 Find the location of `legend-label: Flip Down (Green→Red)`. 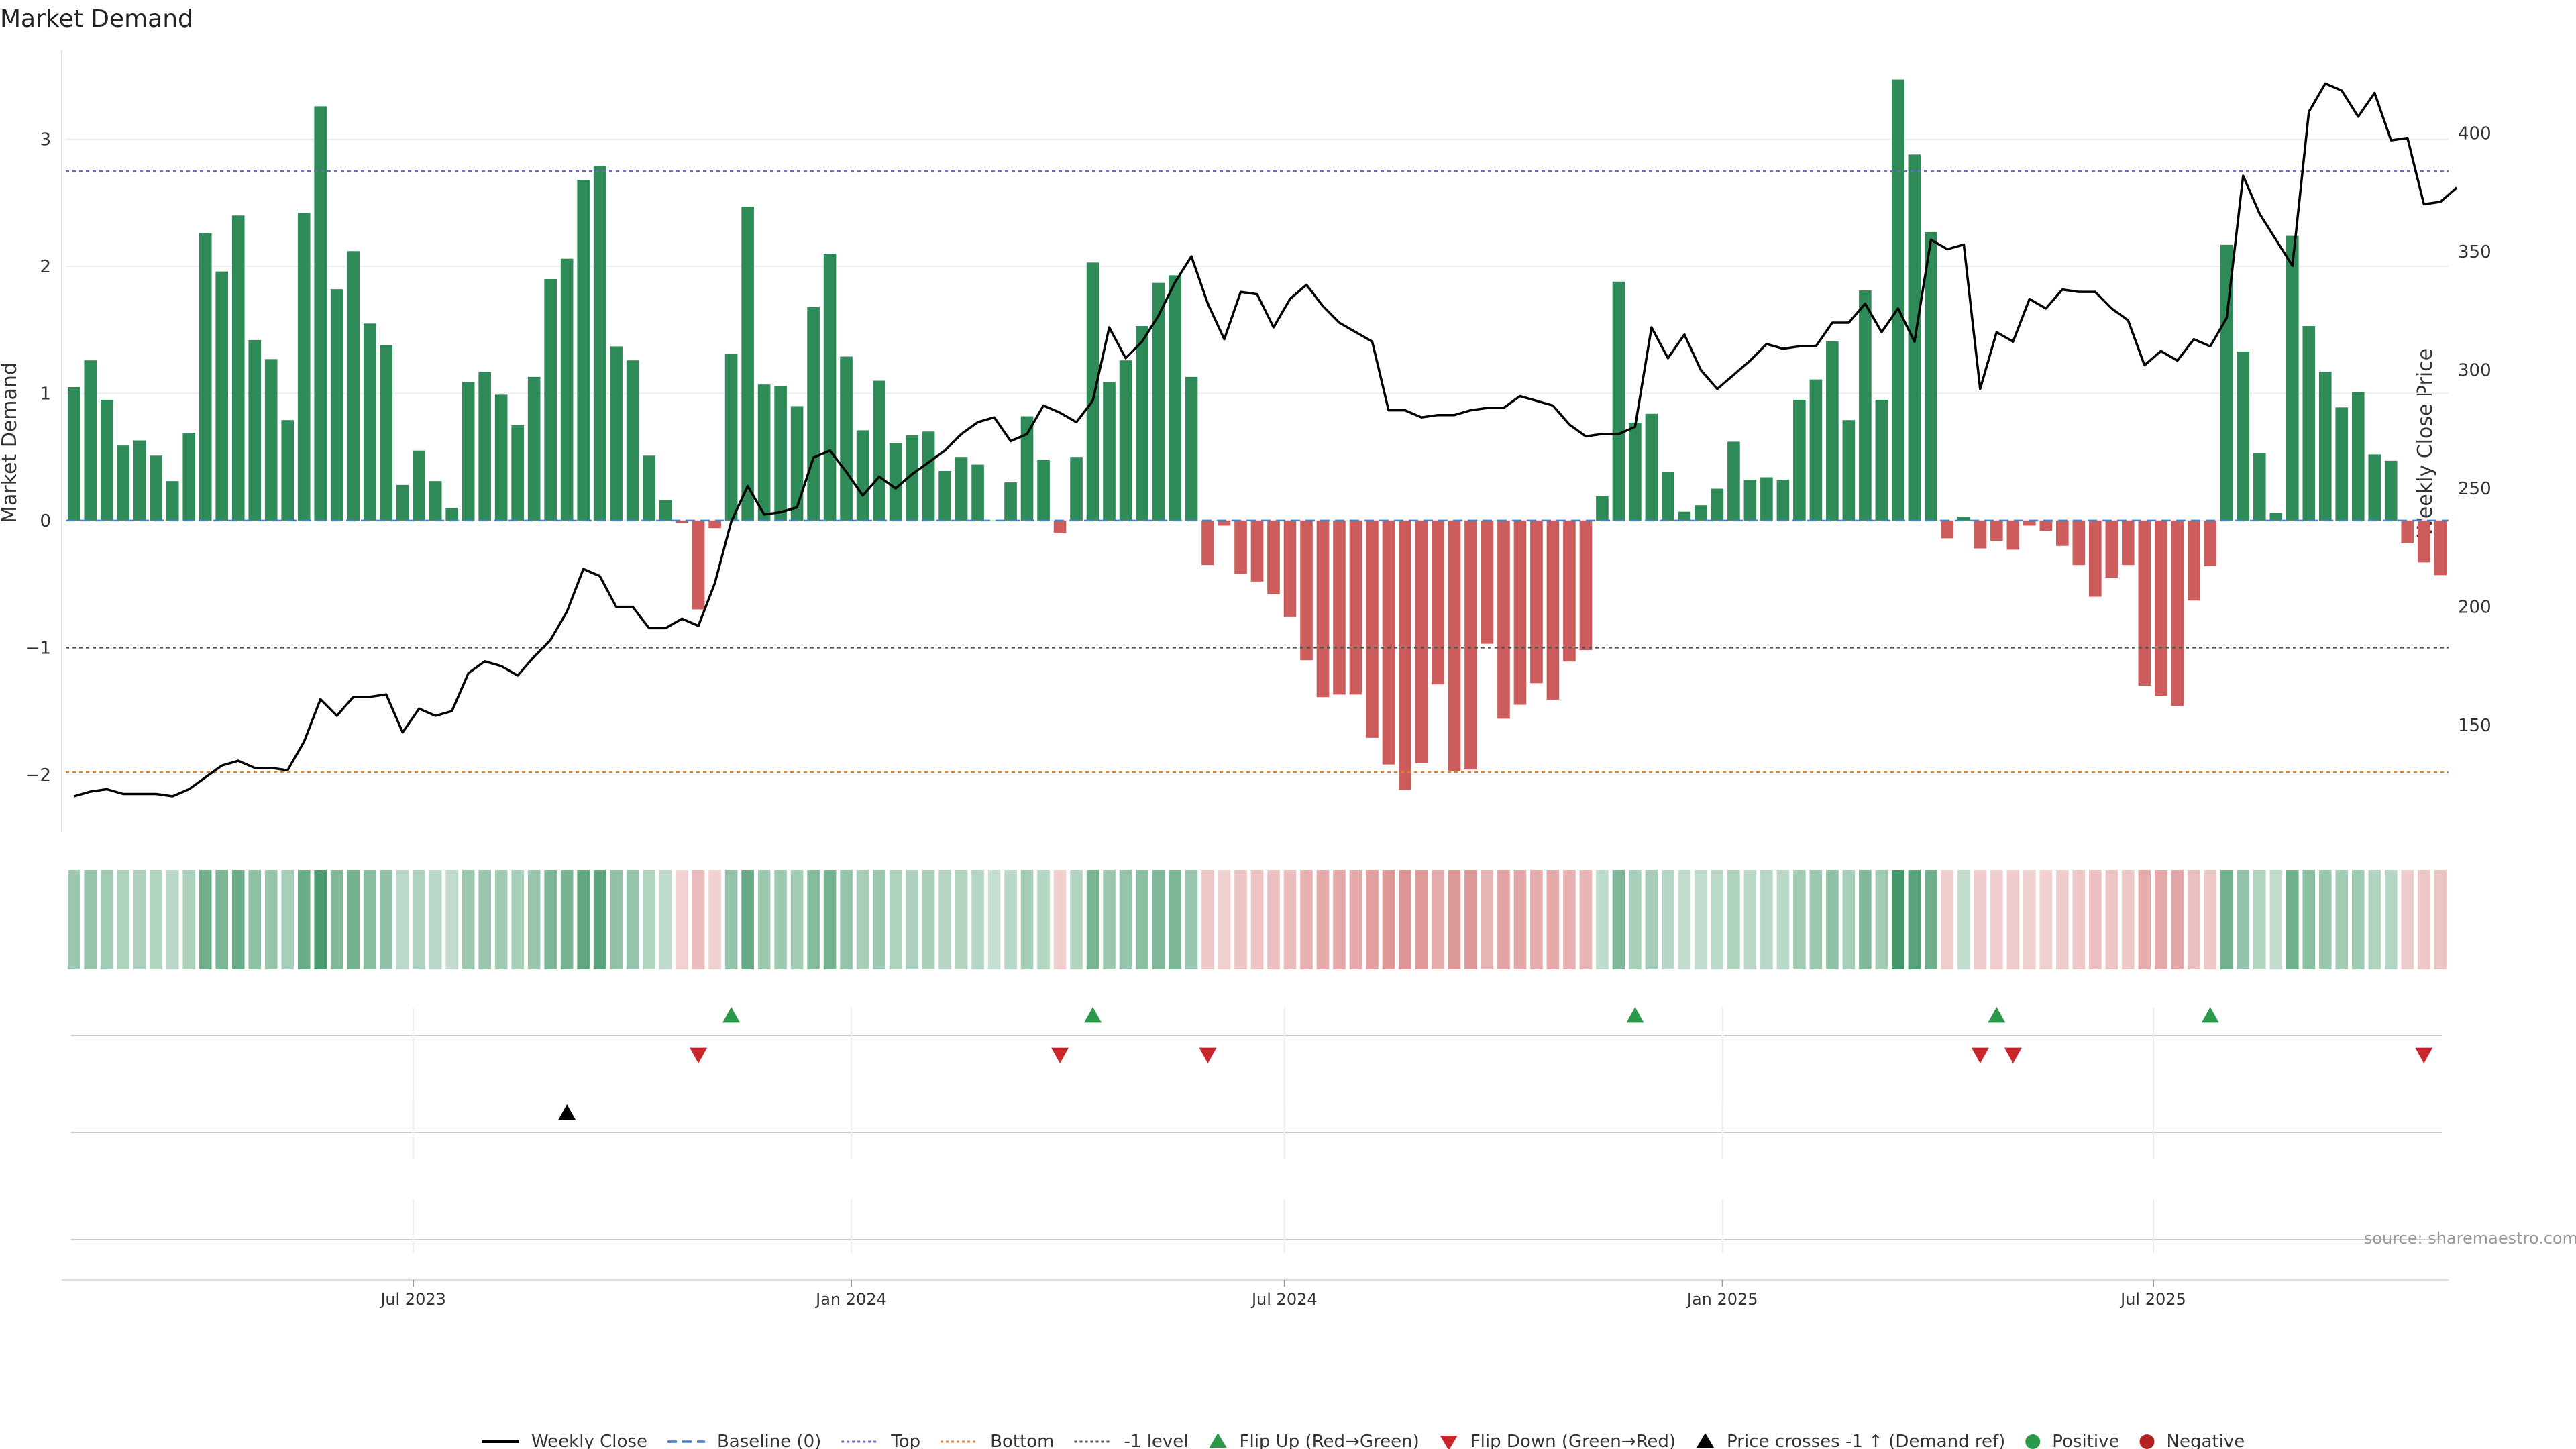

legend-label: Flip Down (Green→Red) is located at coordinates (1573, 1440).